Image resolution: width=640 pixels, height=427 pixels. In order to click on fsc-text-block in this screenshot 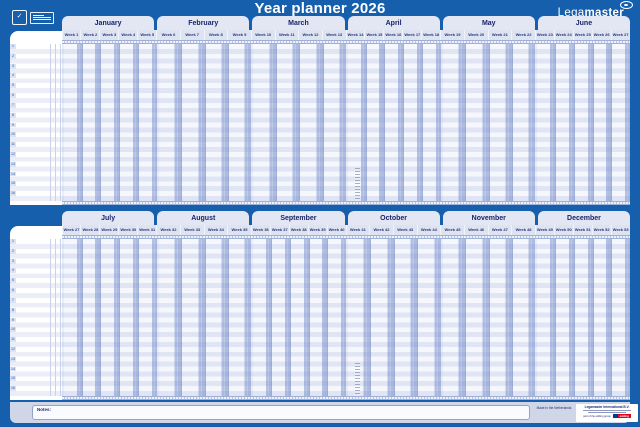, I will do `click(42, 17)`.